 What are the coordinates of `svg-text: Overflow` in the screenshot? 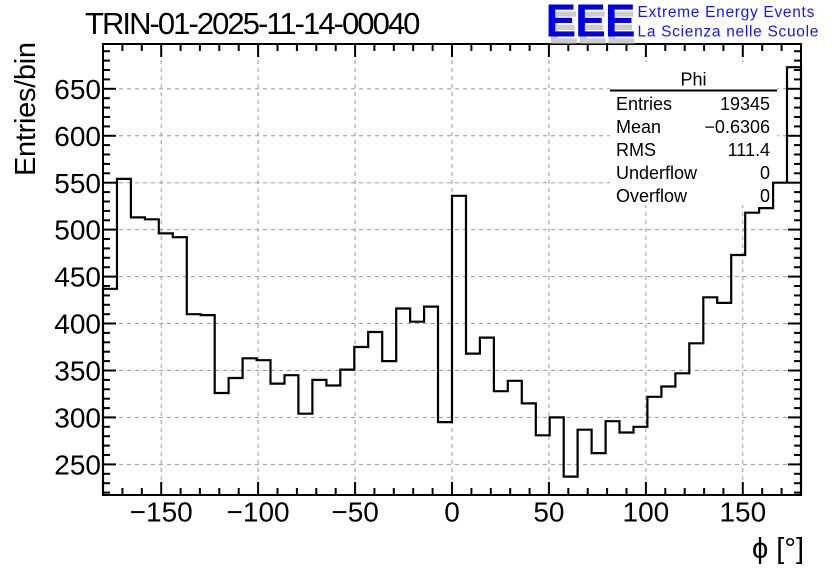 It's located at (652, 196).